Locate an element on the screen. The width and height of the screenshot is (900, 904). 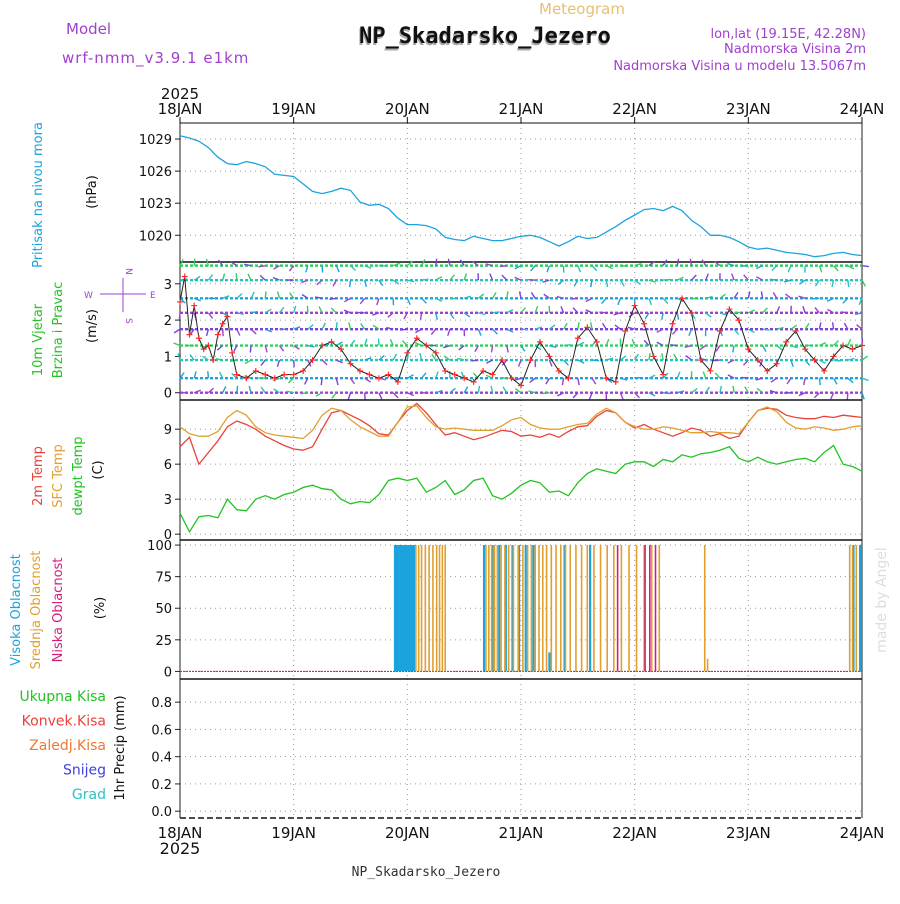
top-tick-label: 22JAN is located at coordinates (634, 109).